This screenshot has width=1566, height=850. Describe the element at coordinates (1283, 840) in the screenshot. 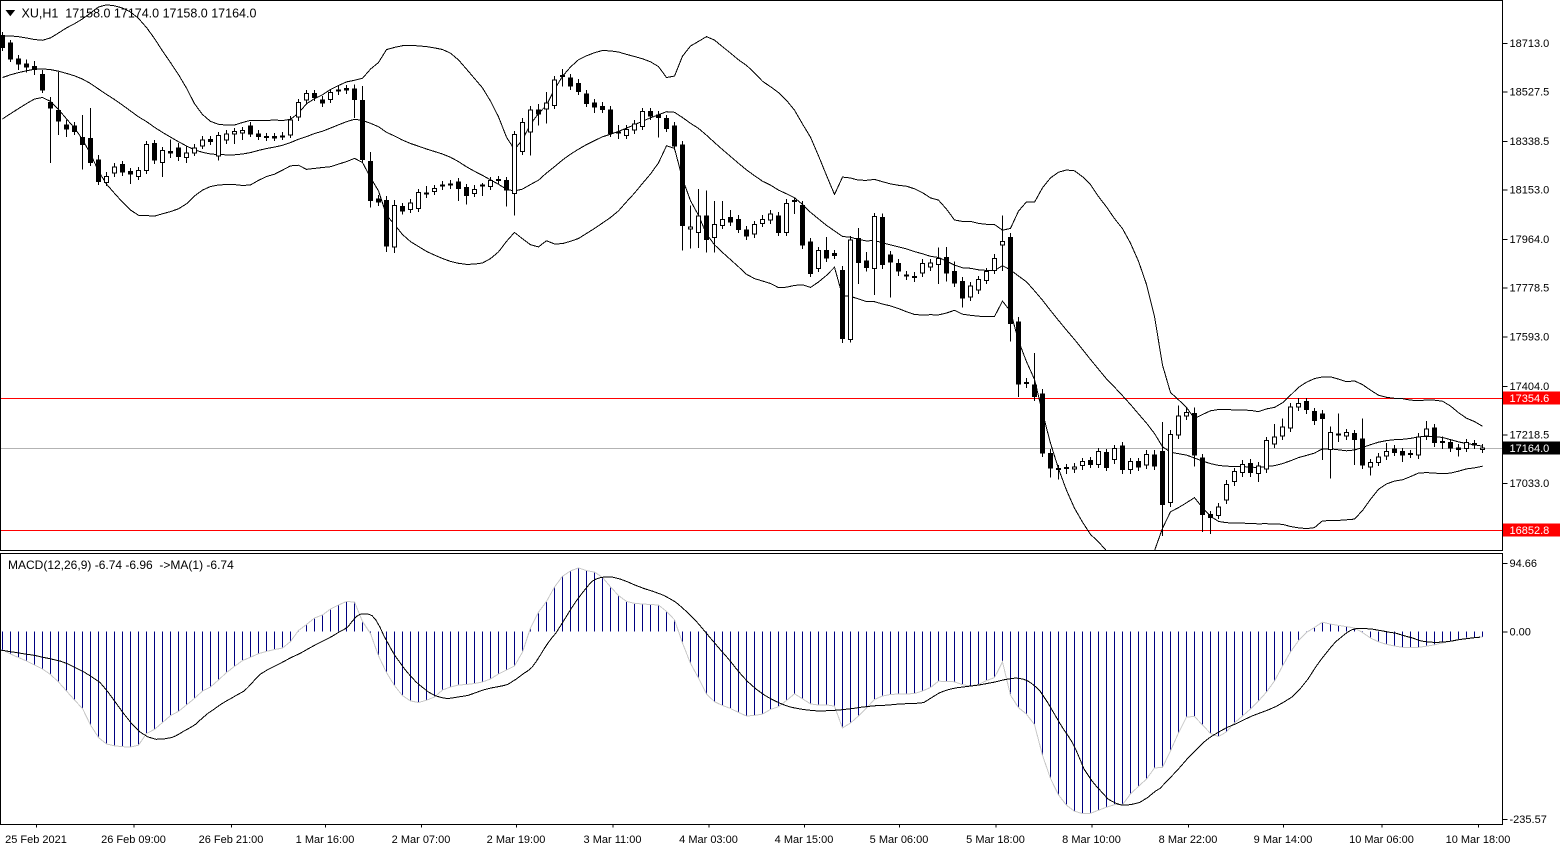

I see `svg-text: 9 Mar 14:00` at that location.